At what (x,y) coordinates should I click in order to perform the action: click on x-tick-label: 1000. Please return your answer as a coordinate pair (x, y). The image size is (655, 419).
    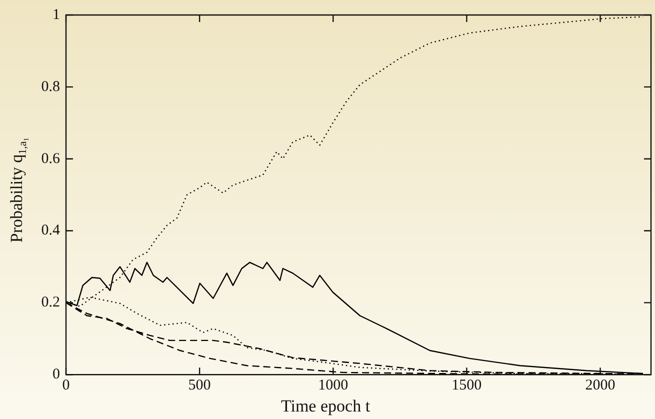
    Looking at the image, I should click on (333, 386).